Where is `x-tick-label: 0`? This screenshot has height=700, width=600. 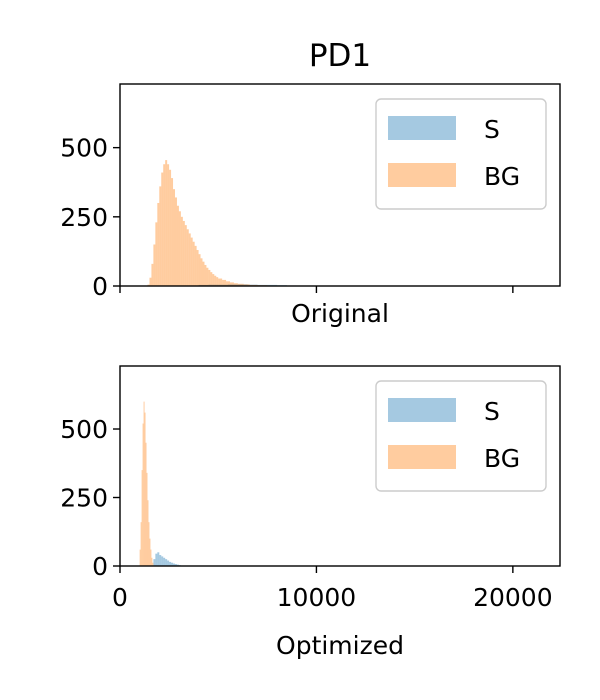 x-tick-label: 0 is located at coordinates (120, 597).